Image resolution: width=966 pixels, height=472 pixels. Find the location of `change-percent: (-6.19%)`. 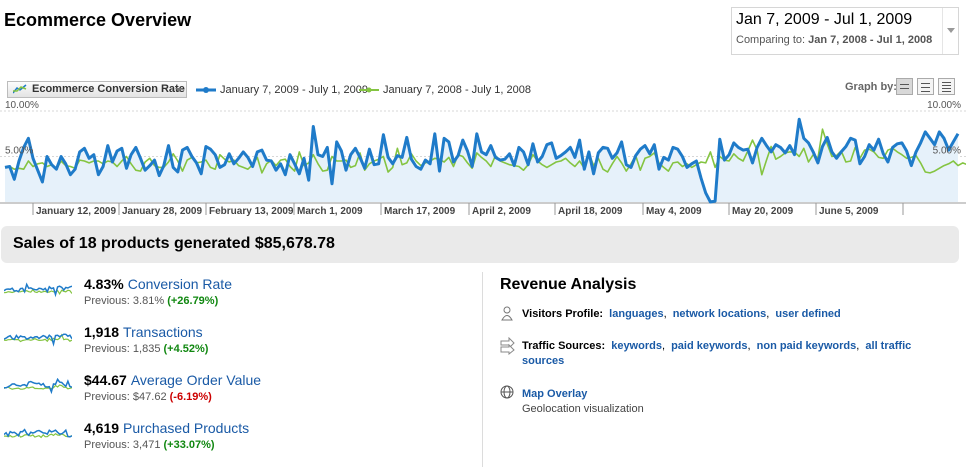

change-percent: (-6.19%) is located at coordinates (190, 397).